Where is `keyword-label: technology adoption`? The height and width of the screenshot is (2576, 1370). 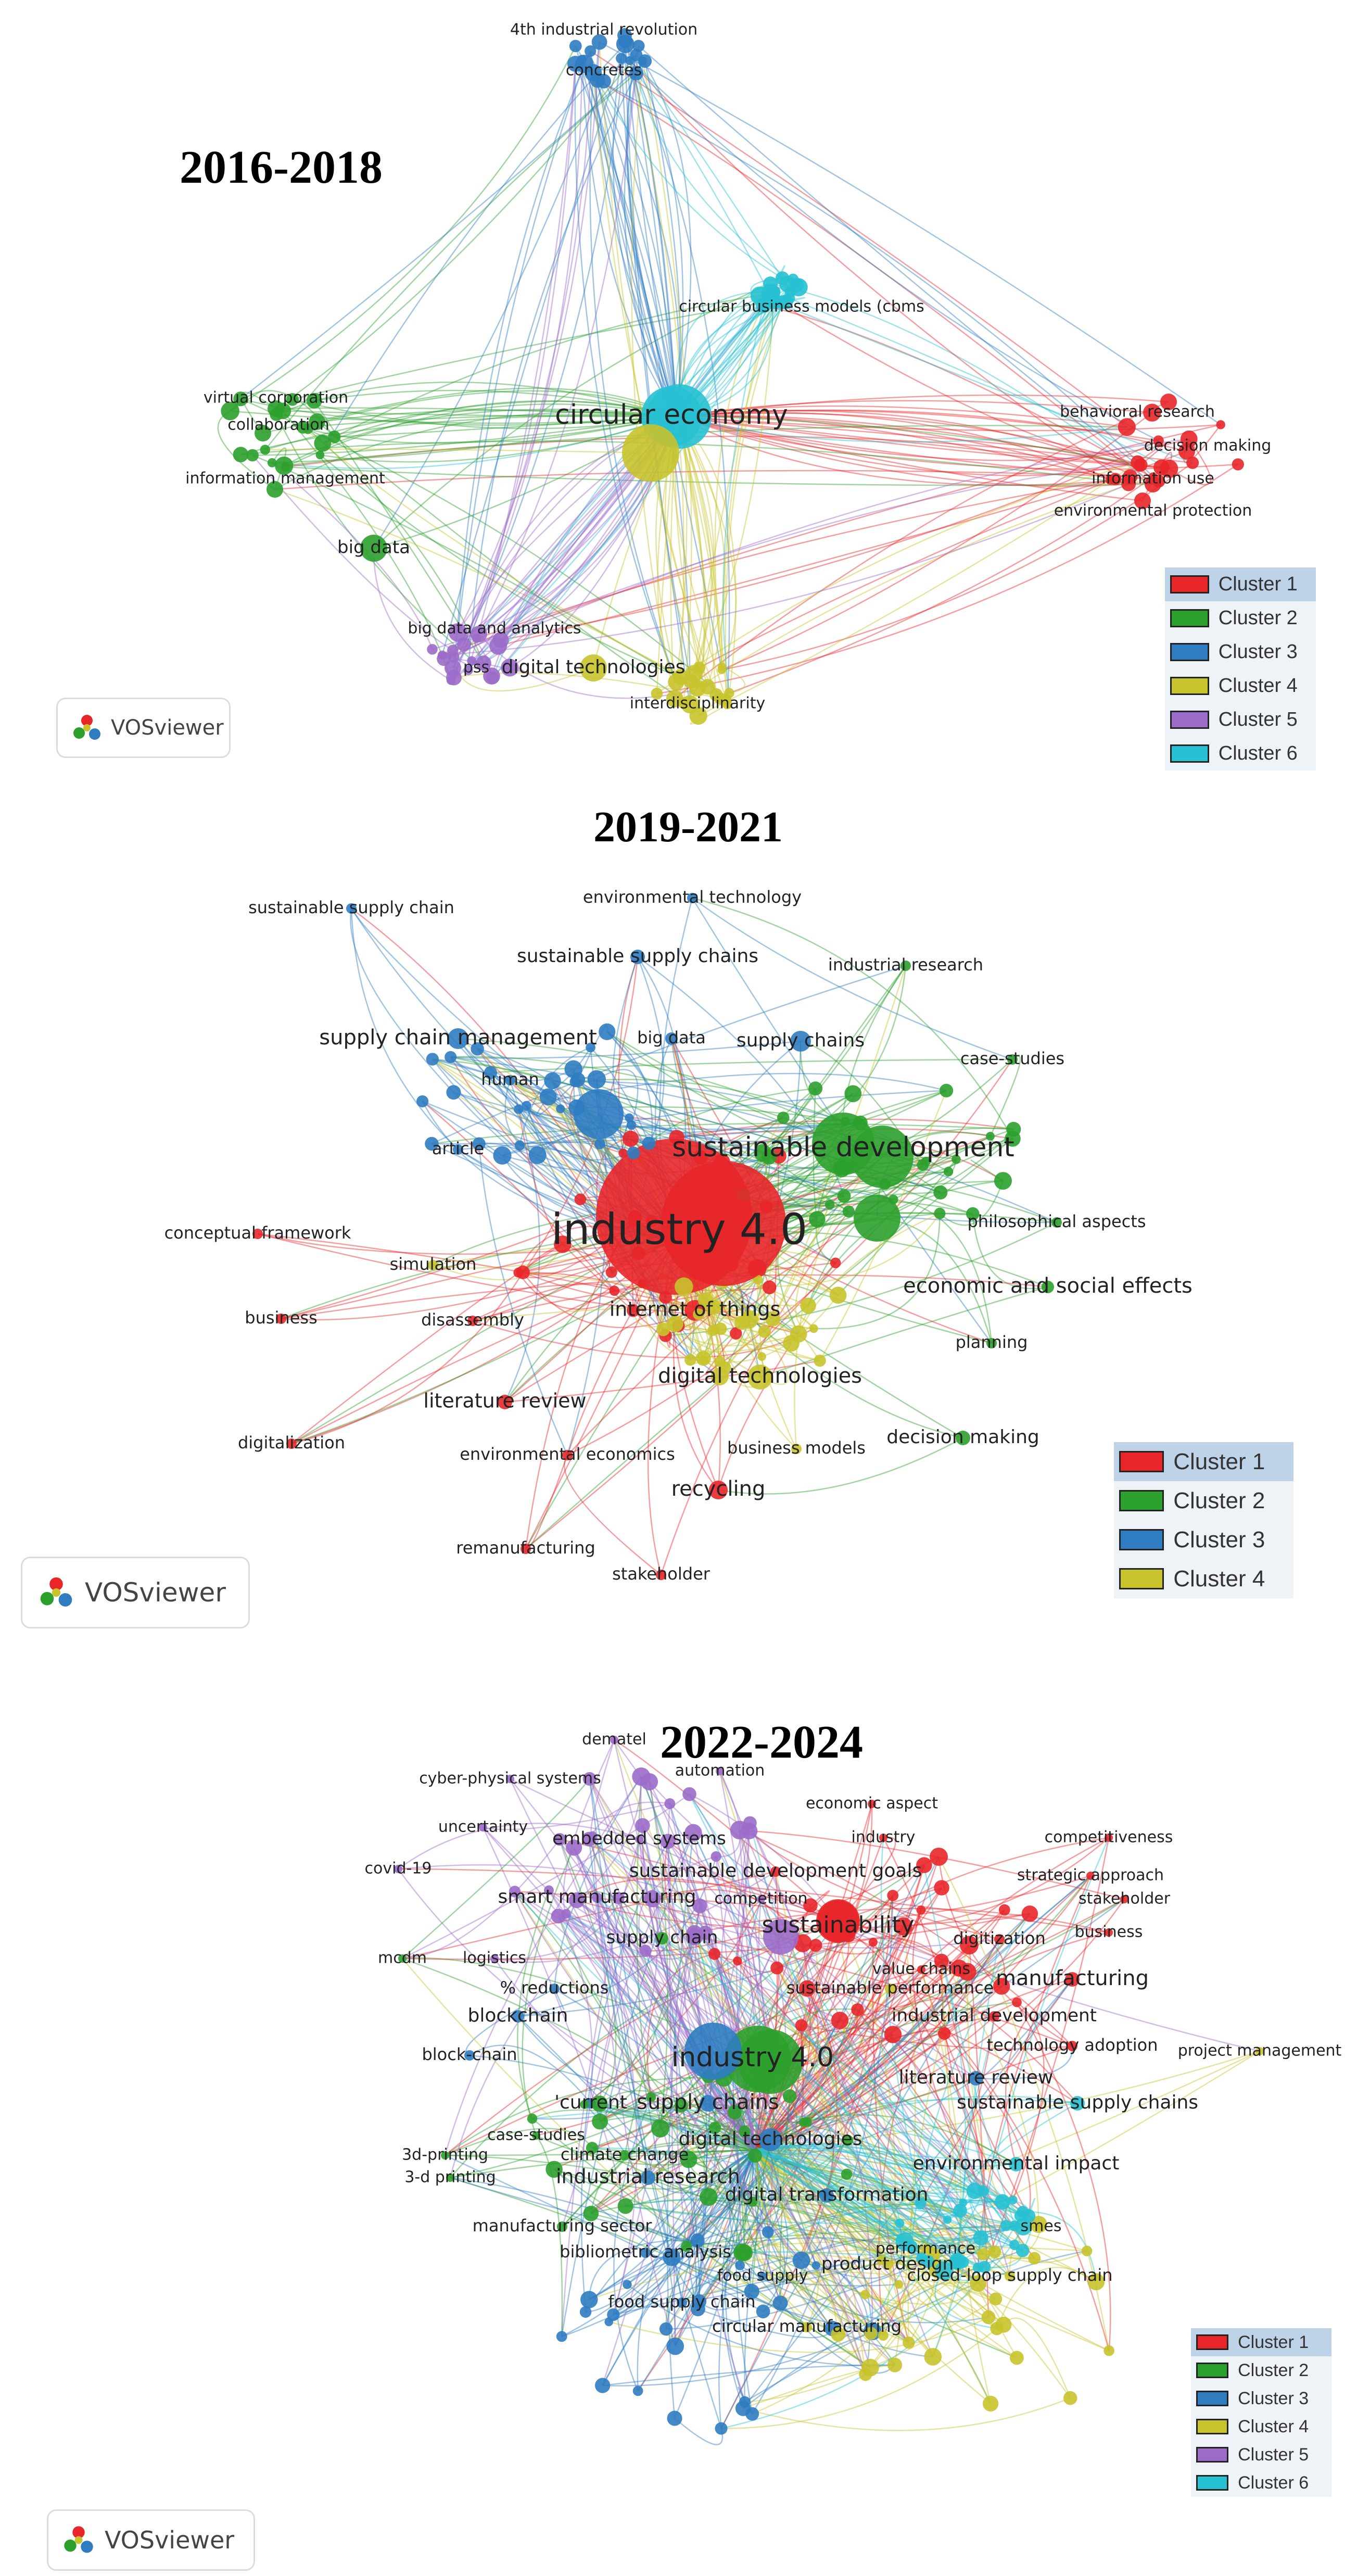
keyword-label: technology adoption is located at coordinates (1072, 2045).